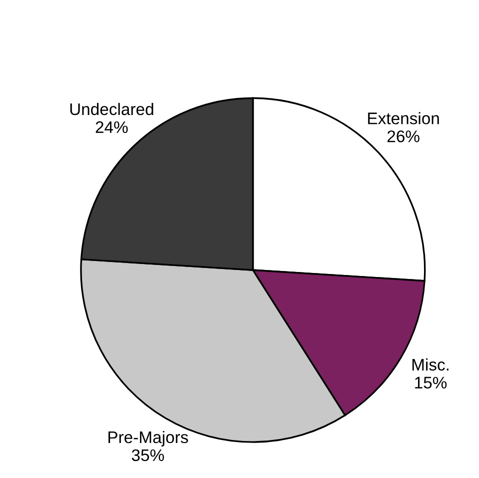  I want to click on slice-label: Extension, so click(403, 118).